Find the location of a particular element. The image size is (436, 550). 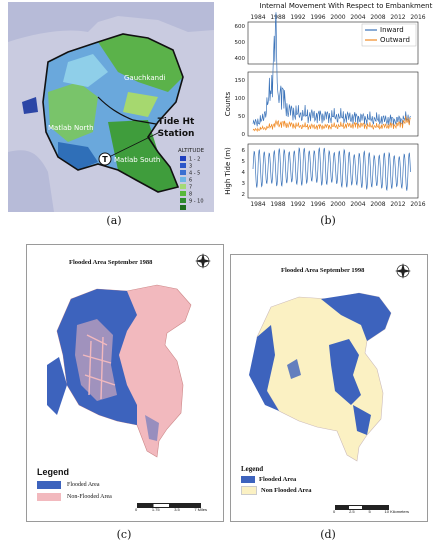

bottom-x-tick-label: 2000 is located at coordinates (337, 204).